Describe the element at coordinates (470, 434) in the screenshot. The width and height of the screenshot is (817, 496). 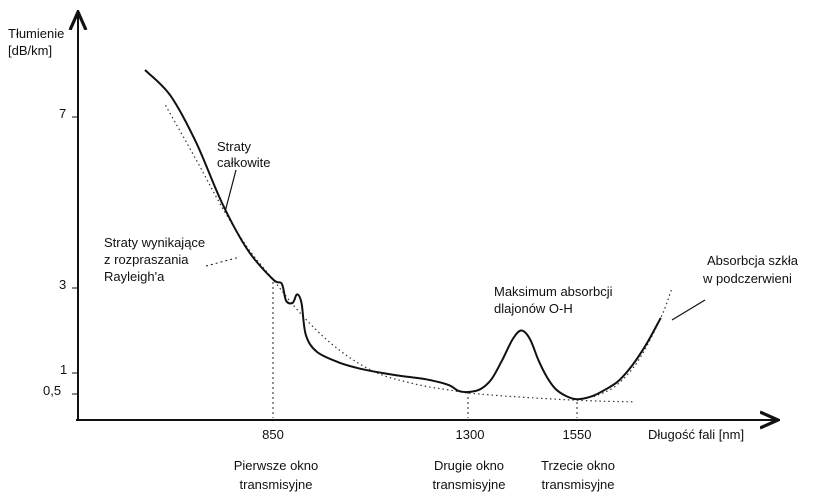
I see `x-tick-label-1300: 1300` at that location.